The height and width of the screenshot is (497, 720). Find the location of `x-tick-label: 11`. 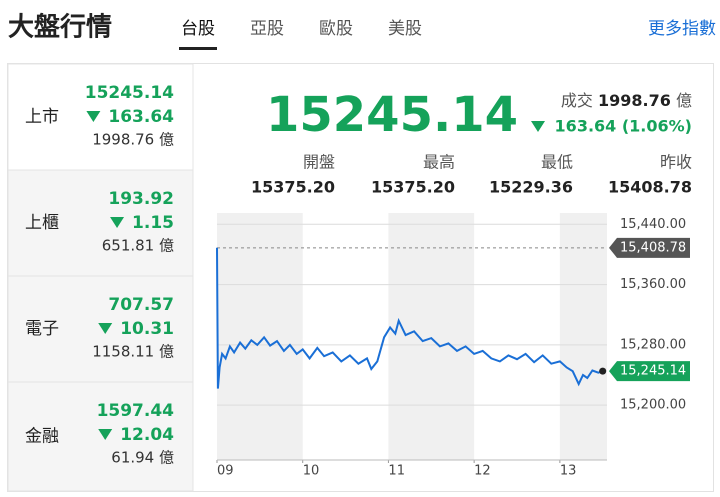

x-tick-label: 11 is located at coordinates (396, 471).